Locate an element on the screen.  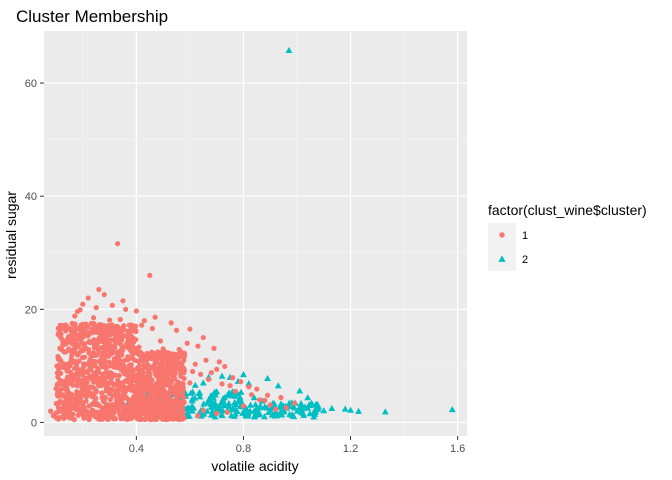
legend-key-triangle-icon is located at coordinates (502, 258).